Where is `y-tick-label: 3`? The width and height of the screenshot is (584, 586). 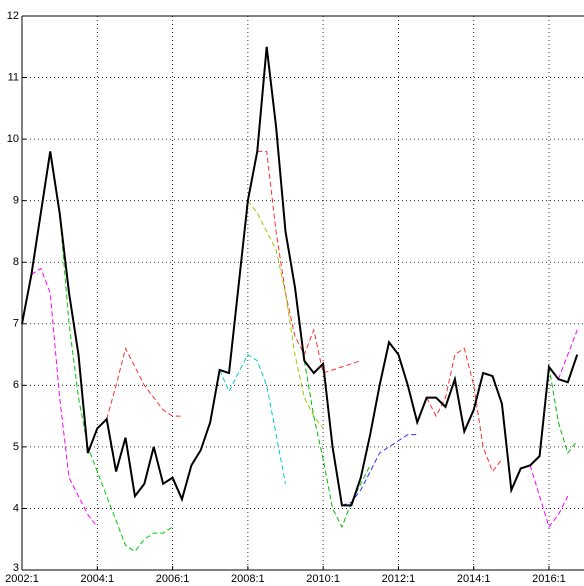 y-tick-label: 3 is located at coordinates (16, 568).